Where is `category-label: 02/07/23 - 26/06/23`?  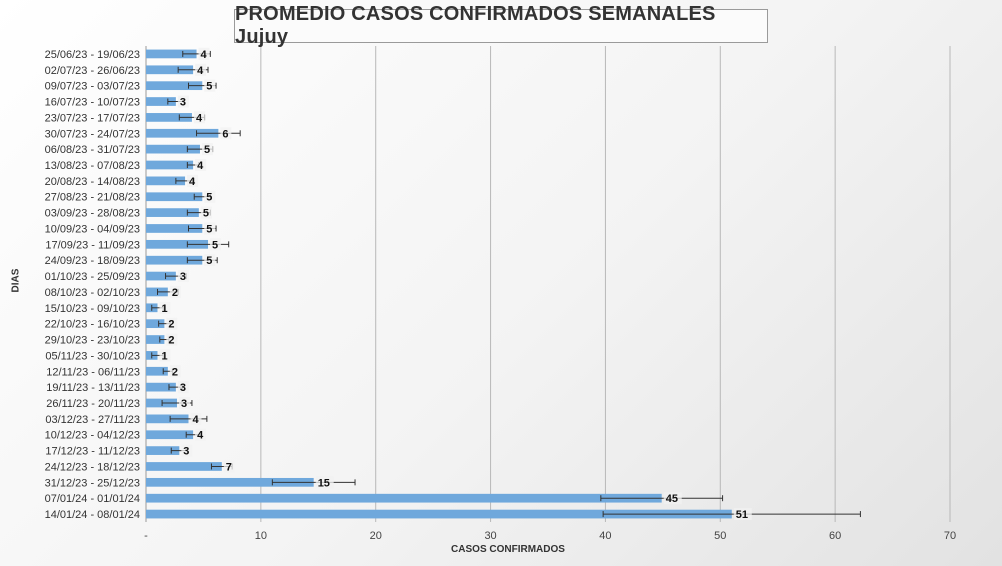 category-label: 02/07/23 - 26/06/23 is located at coordinates (92, 71).